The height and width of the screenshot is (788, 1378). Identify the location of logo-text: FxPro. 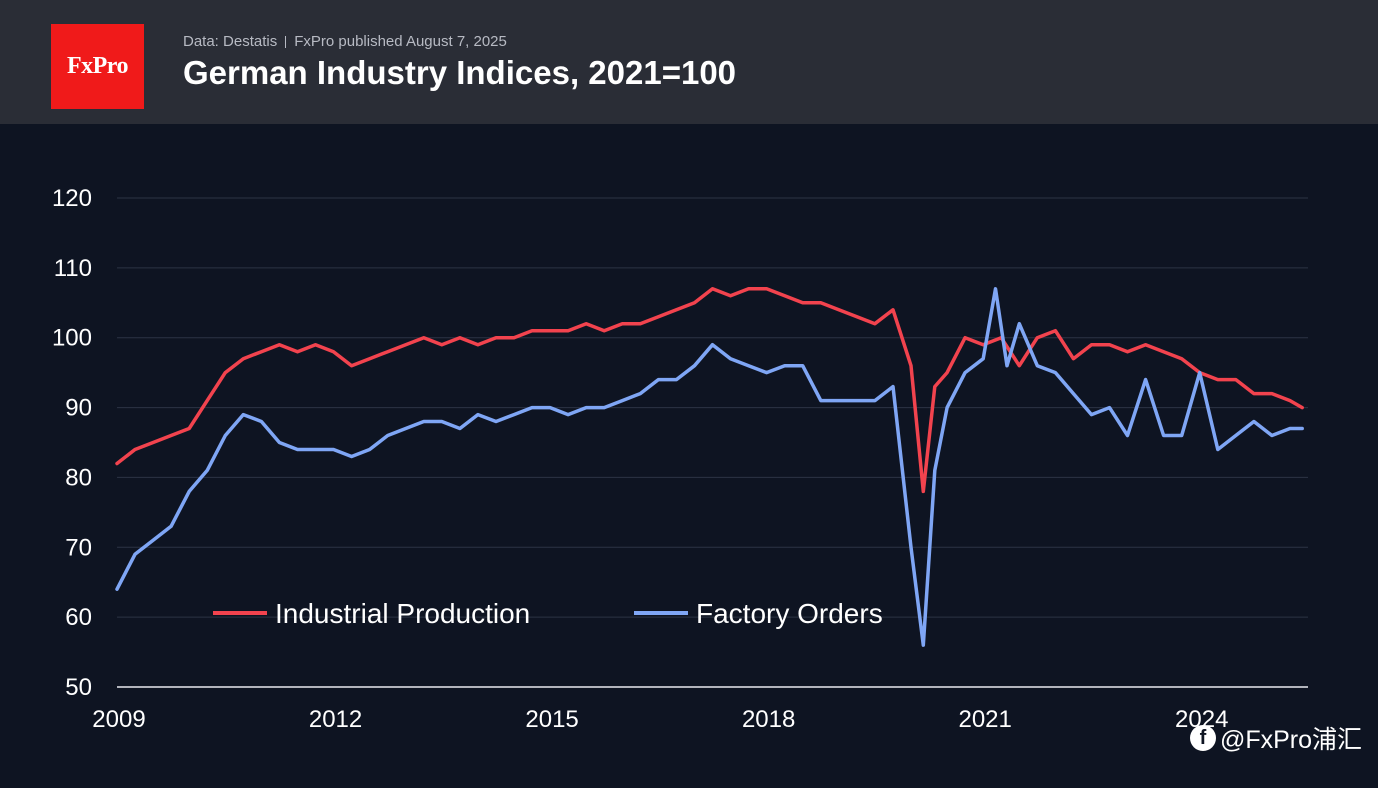
(97, 66).